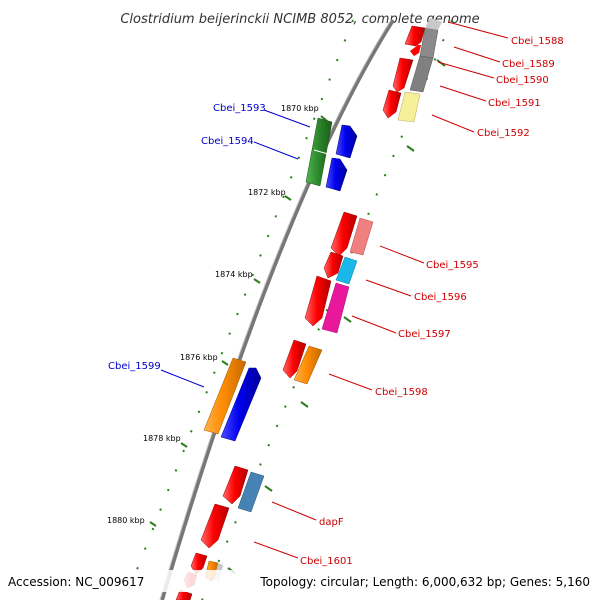 This screenshot has width=600, height=600. Describe the element at coordinates (235, 485) in the screenshot. I see `gene-glyph-red-g` at that location.